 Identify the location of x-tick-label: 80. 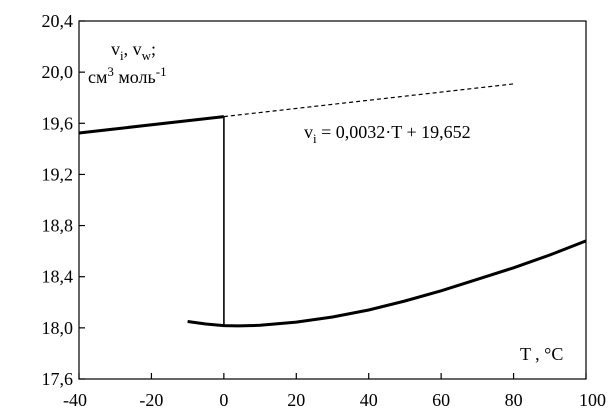
(514, 400).